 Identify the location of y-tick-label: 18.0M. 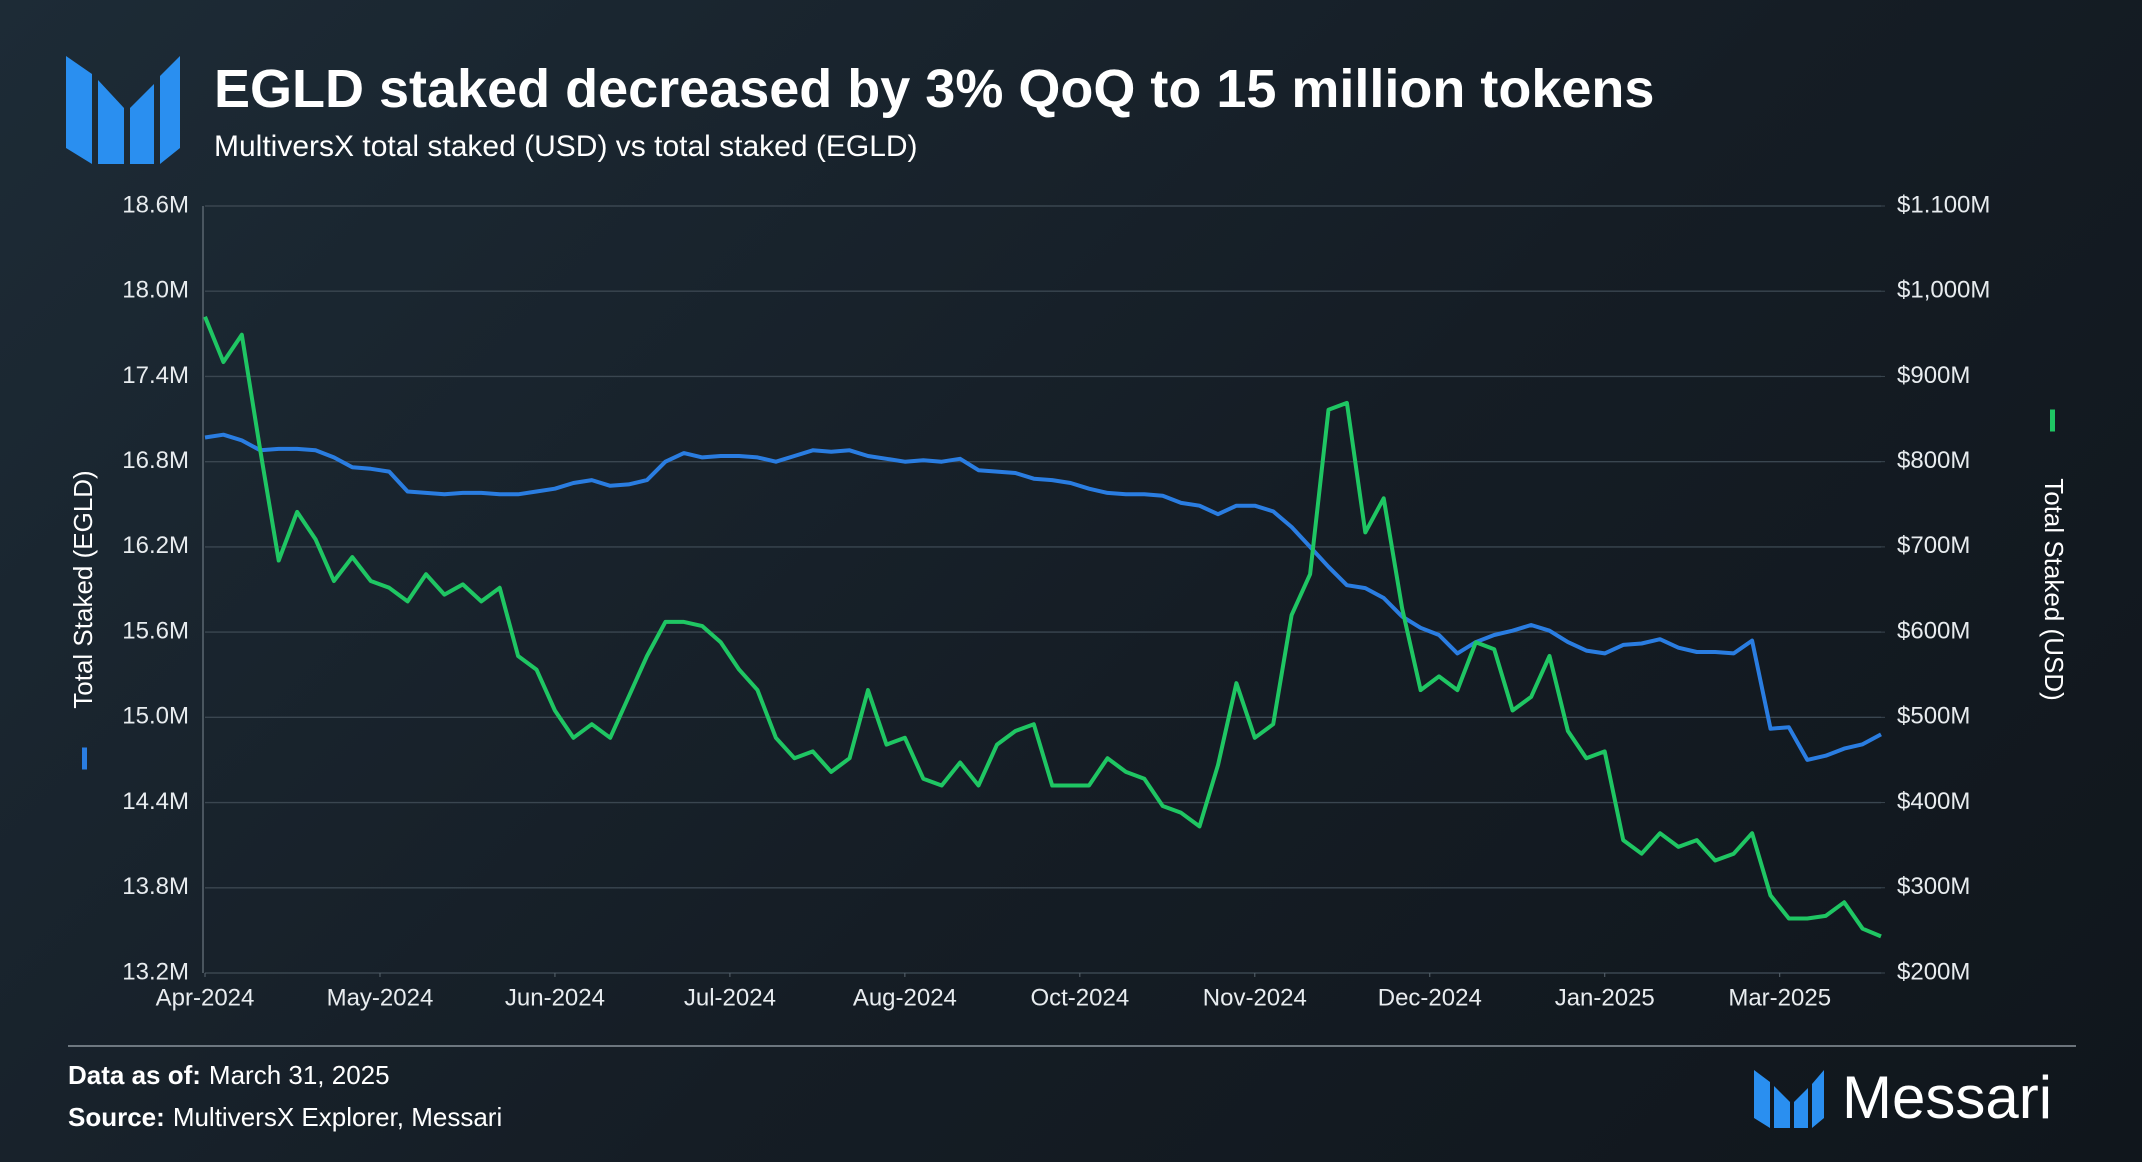
(155, 290).